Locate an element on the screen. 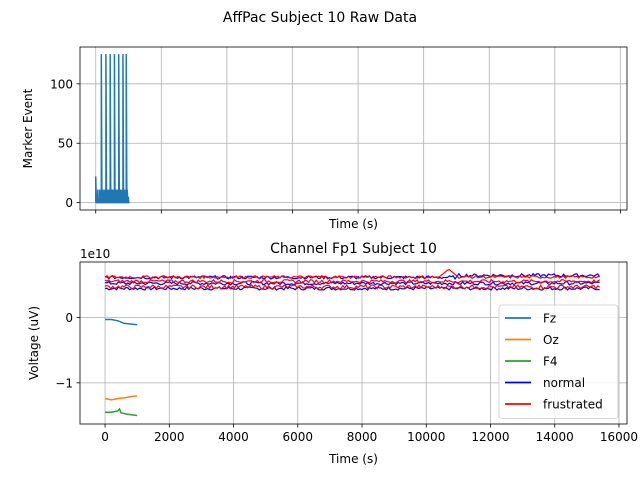 This screenshot has height=480, width=640. legend-label: Oz is located at coordinates (551, 340).